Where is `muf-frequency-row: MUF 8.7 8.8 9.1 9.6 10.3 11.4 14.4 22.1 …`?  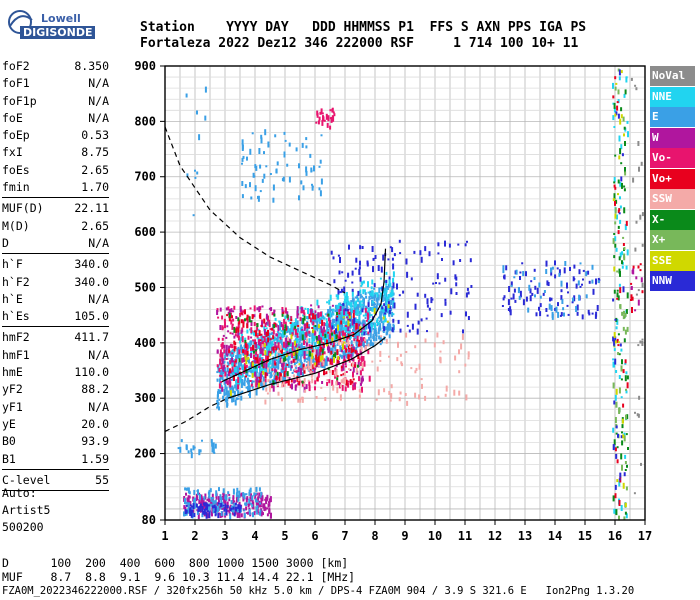 muf-frequency-row: MUF 8.7 8.8 9.1 9.6 10.3 11.4 14.4 22.1 … is located at coordinates (179, 577).